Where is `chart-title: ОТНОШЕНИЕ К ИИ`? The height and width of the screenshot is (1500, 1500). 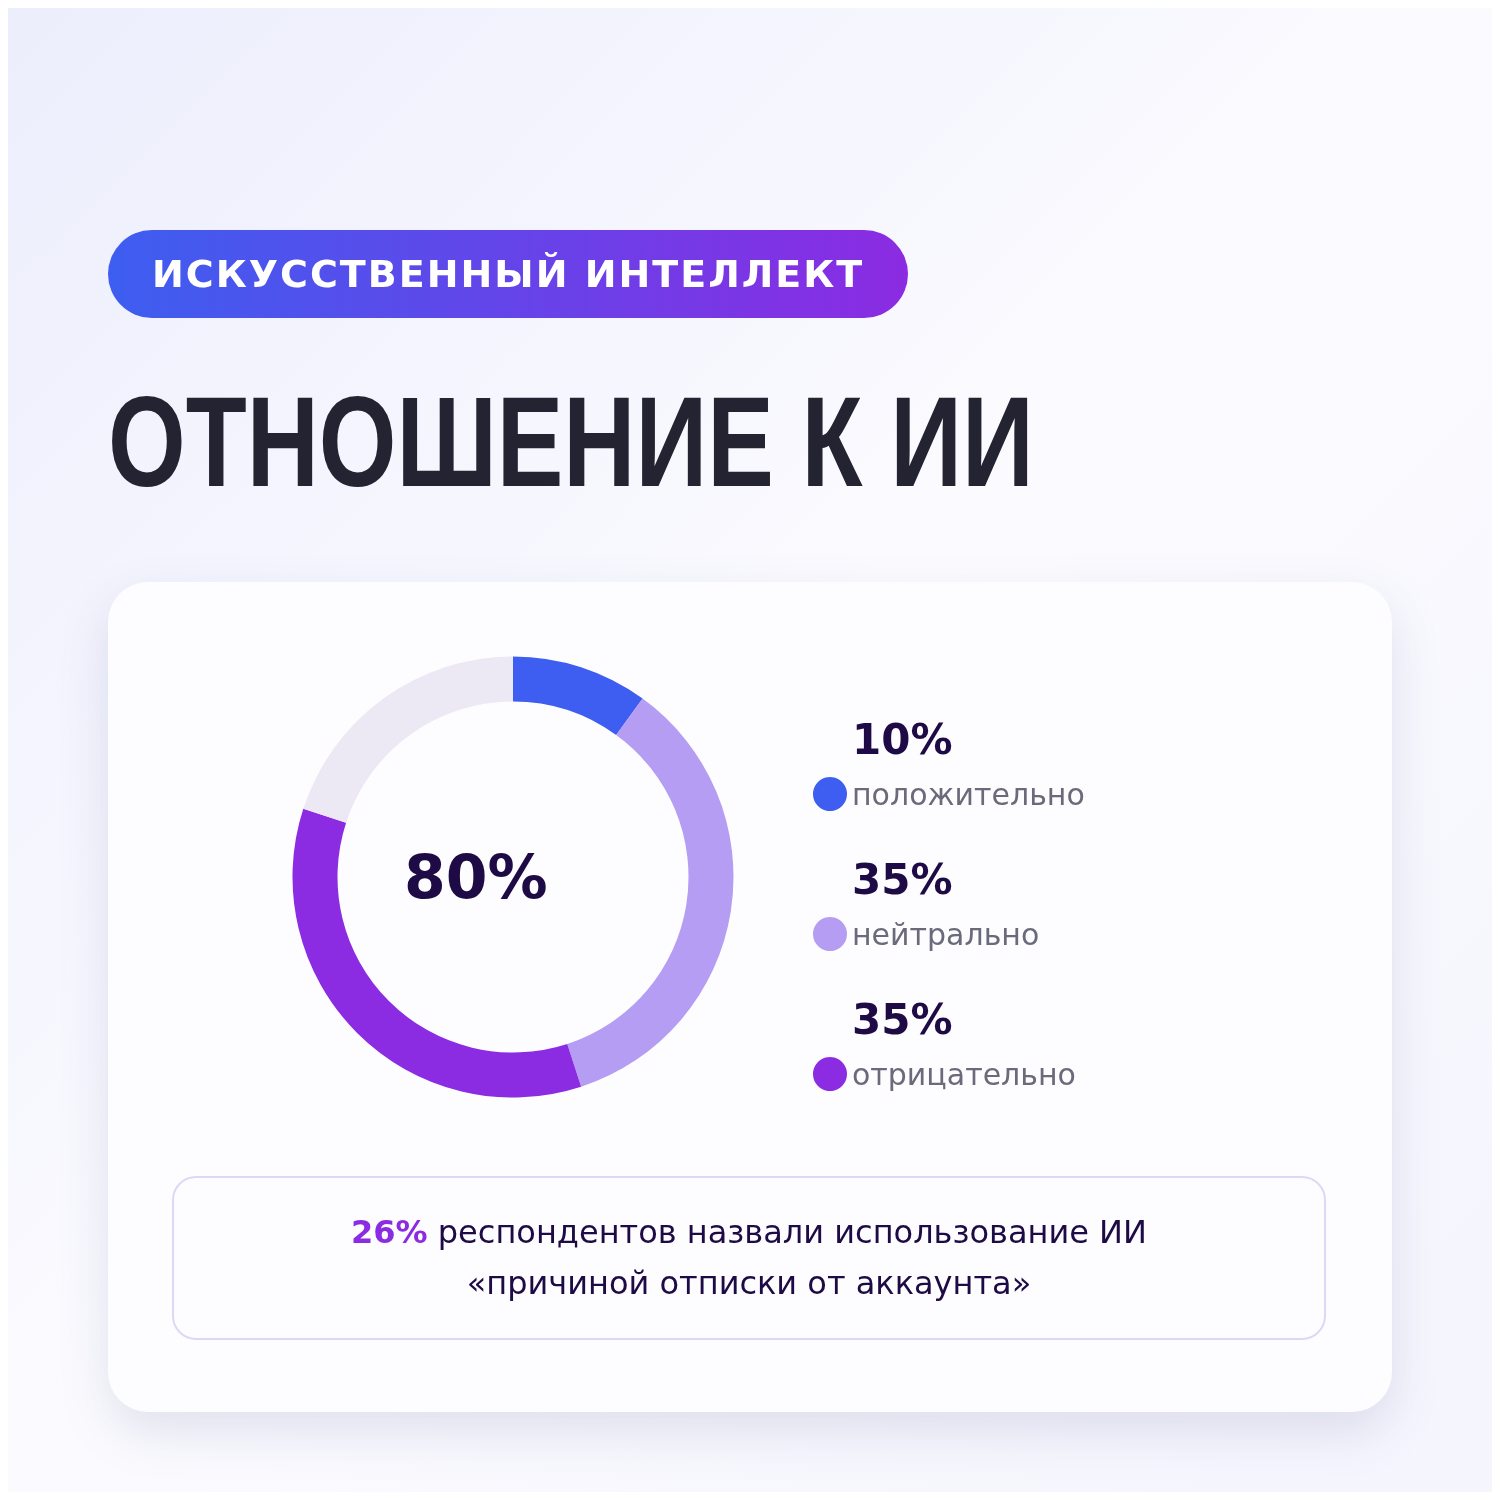 chart-title: ОТНОШЕНИЕ К ИИ is located at coordinates (571, 442).